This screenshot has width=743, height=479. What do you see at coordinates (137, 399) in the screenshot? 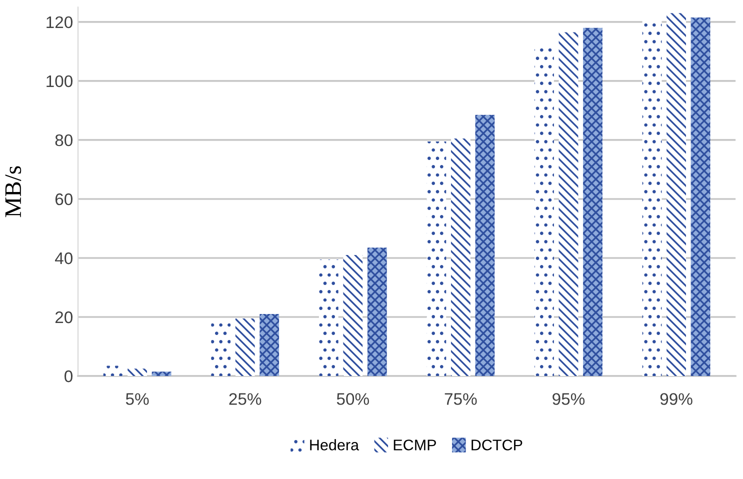
I see `x-tick-label: 5%` at bounding box center [137, 399].